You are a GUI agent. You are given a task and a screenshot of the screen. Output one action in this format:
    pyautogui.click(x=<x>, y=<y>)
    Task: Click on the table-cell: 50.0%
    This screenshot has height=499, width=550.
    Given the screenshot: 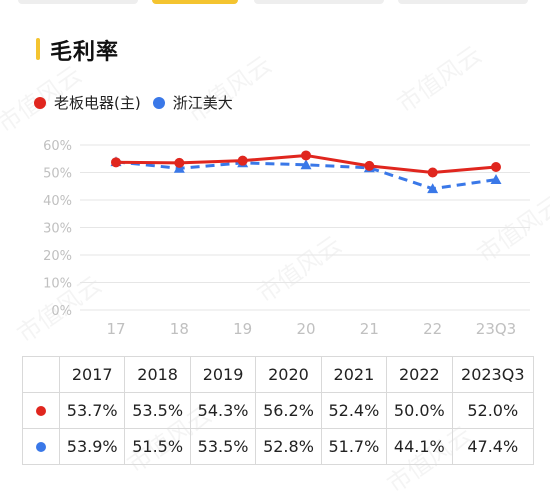 What is the action you would take?
    pyautogui.click(x=419, y=410)
    